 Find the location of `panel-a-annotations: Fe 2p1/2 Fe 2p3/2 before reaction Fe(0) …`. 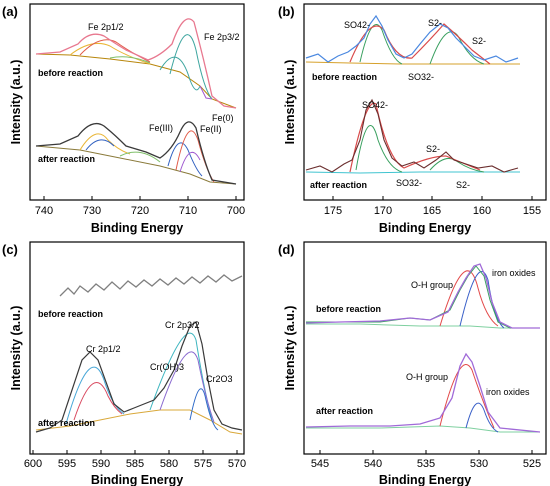

panel-a-annotations: Fe 2p1/2 Fe 2p3/2 before reaction Fe(0) … is located at coordinates (139, 93).